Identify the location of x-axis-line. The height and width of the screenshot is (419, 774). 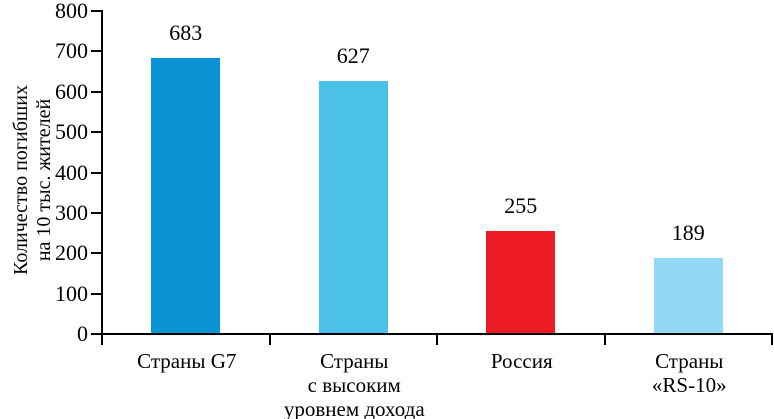
(437, 334).